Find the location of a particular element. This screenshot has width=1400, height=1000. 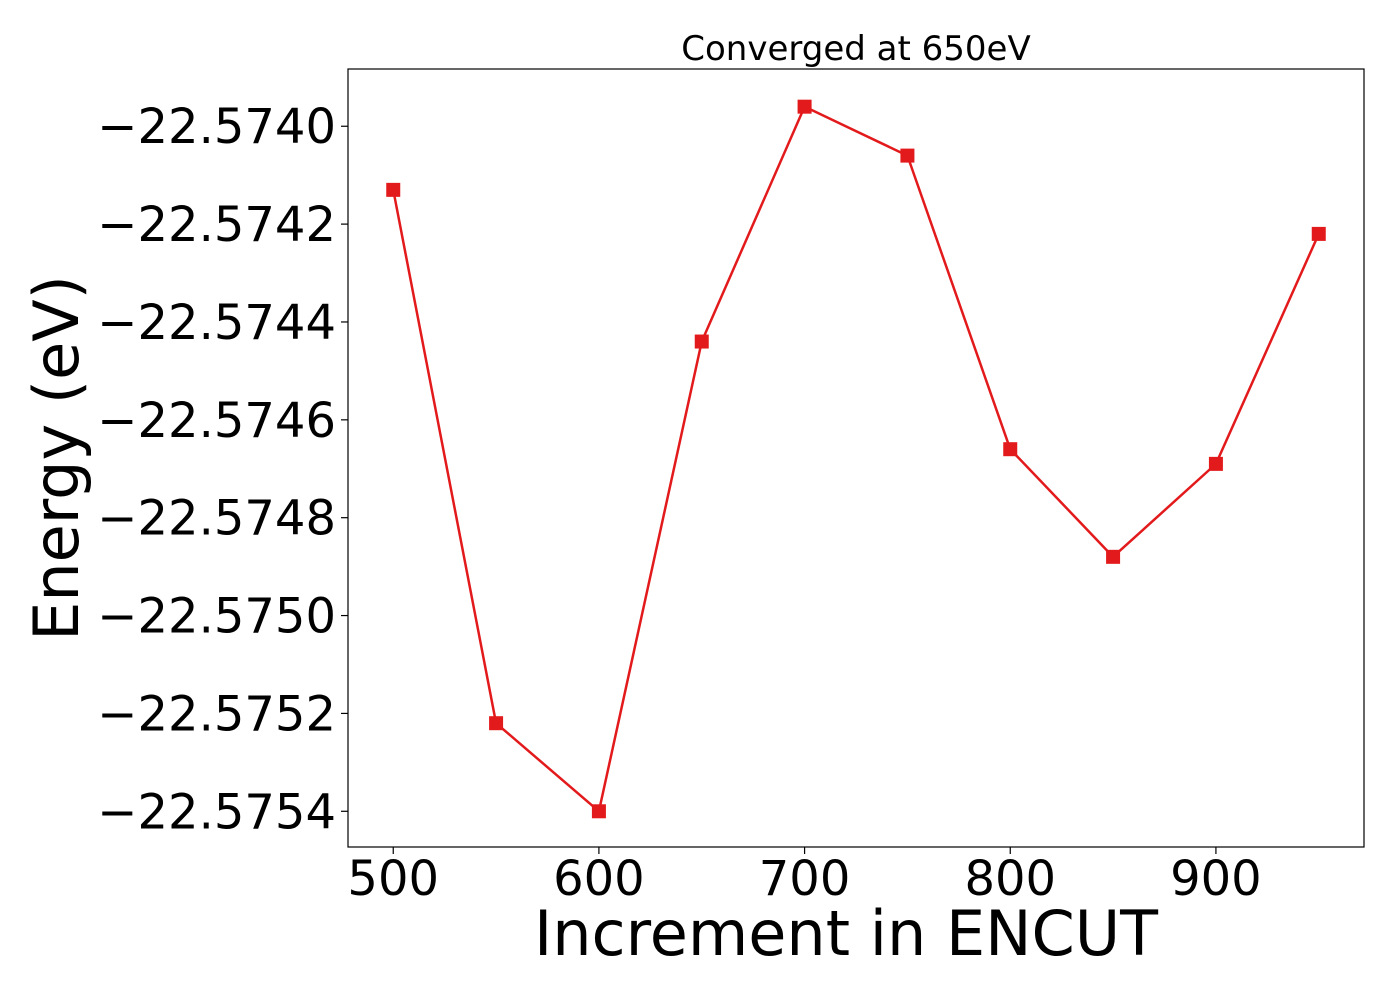

x-axis-ticks: 500 600 700 800 900 is located at coordinates (804, 877).